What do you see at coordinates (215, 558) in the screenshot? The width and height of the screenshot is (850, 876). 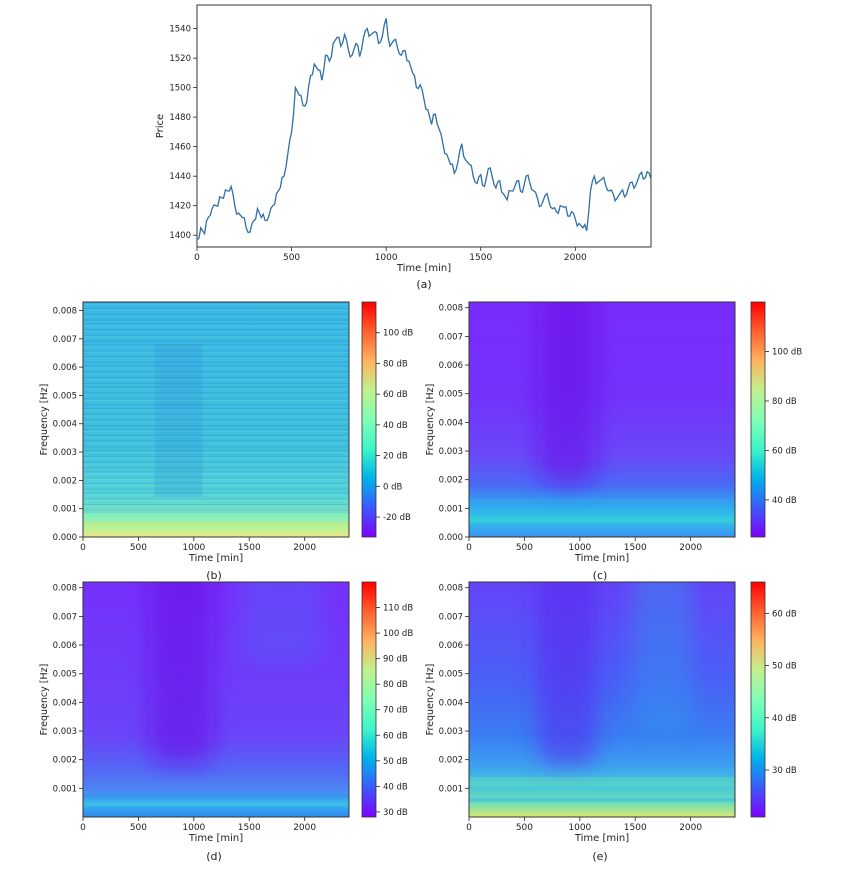 I see `spectrogram-b-xlabel: Time [min]` at bounding box center [215, 558].